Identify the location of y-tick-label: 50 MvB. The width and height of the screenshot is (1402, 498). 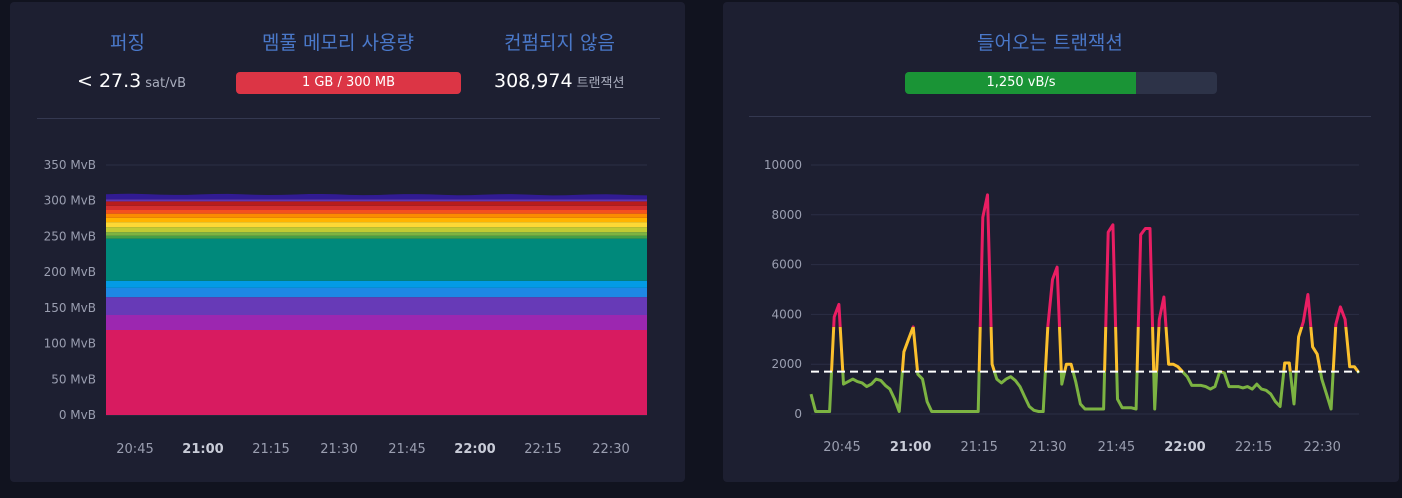
(73, 379).